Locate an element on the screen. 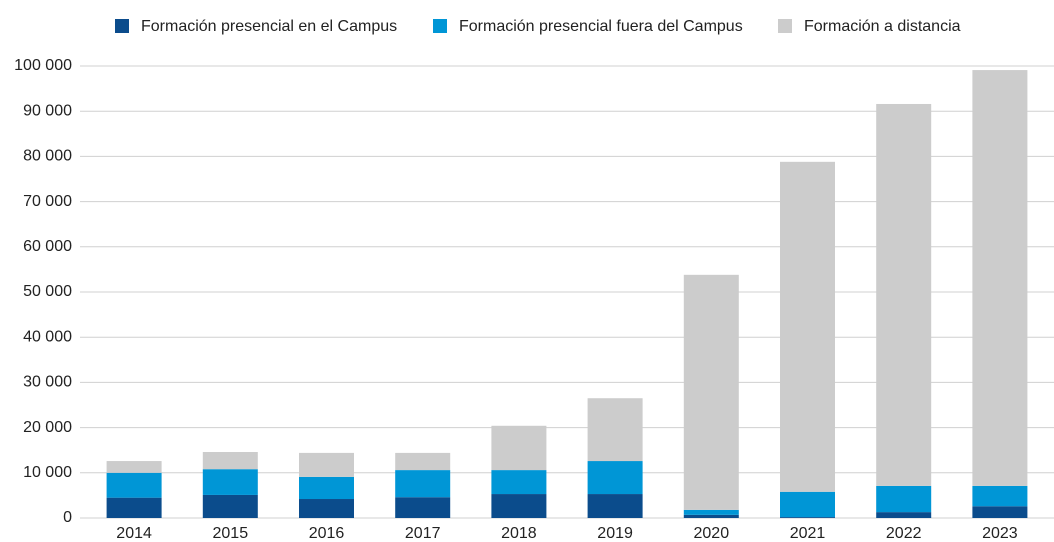 Image resolution: width=1054 pixels, height=542 pixels. x-tick-label: 2022 is located at coordinates (904, 533).